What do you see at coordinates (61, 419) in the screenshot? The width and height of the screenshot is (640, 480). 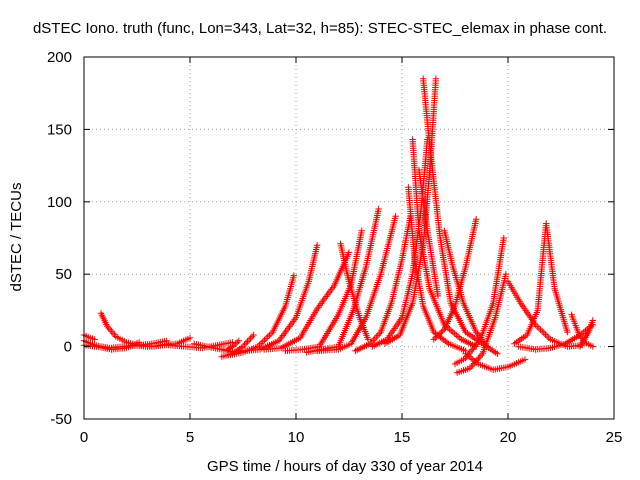 I see `y-tick-label: -50` at bounding box center [61, 419].